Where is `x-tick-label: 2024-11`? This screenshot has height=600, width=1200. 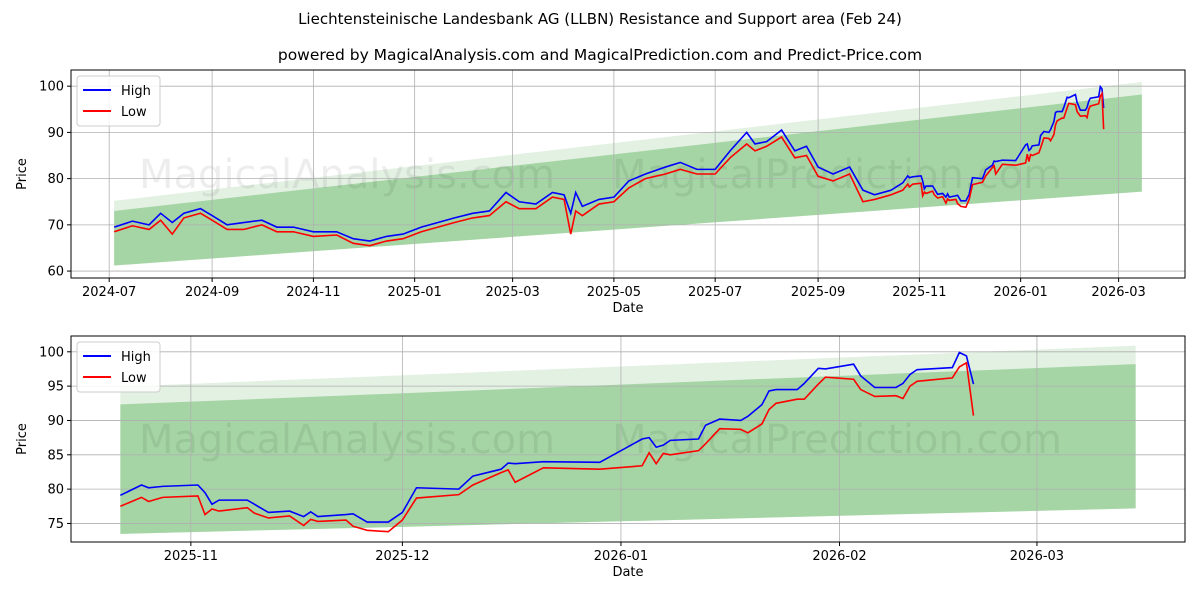 x-tick-label: 2024-11 is located at coordinates (313, 292).